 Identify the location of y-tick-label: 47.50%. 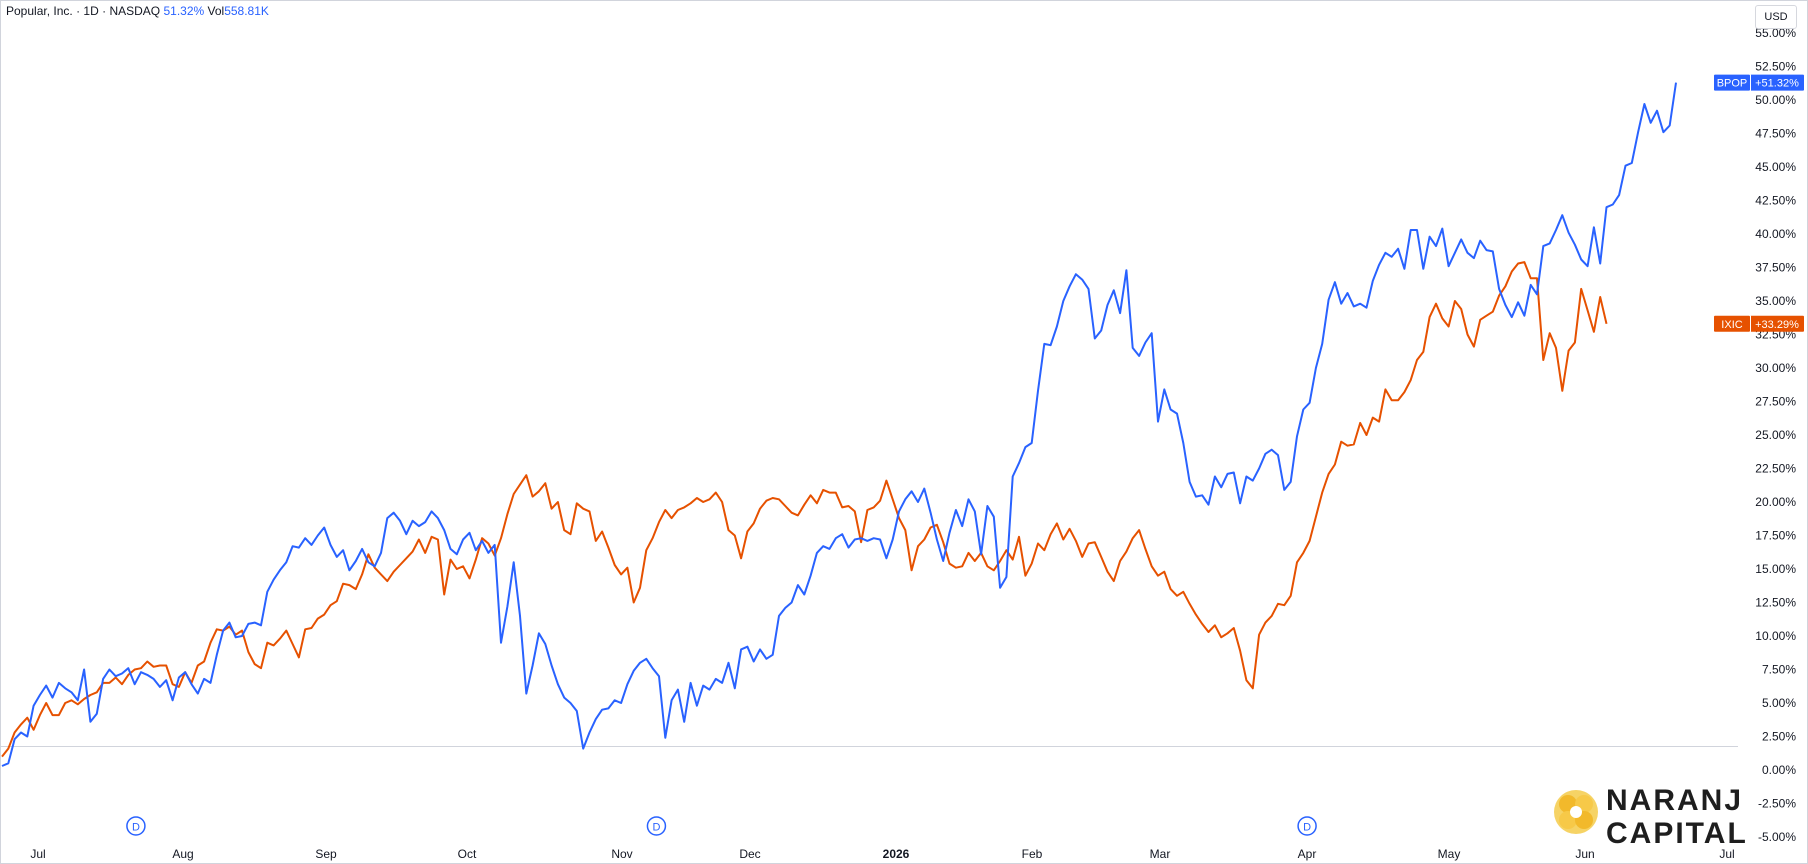
(1775, 134).